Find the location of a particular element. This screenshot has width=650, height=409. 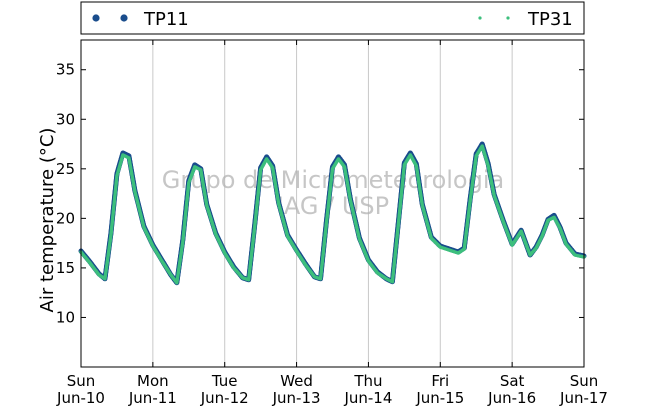

x-tick-label-date: Jun-16 is located at coordinates (511, 398).